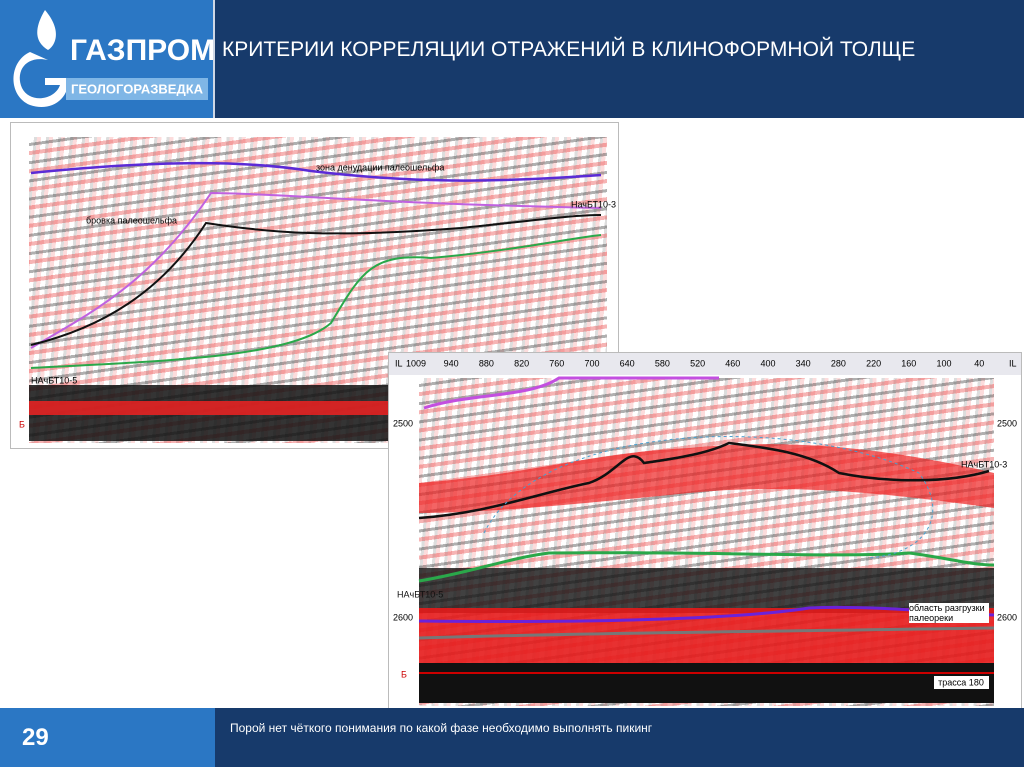 This screenshot has height=767, width=1024. Describe the element at coordinates (591, 363) in the screenshot. I see `trace-label: 700` at that location.